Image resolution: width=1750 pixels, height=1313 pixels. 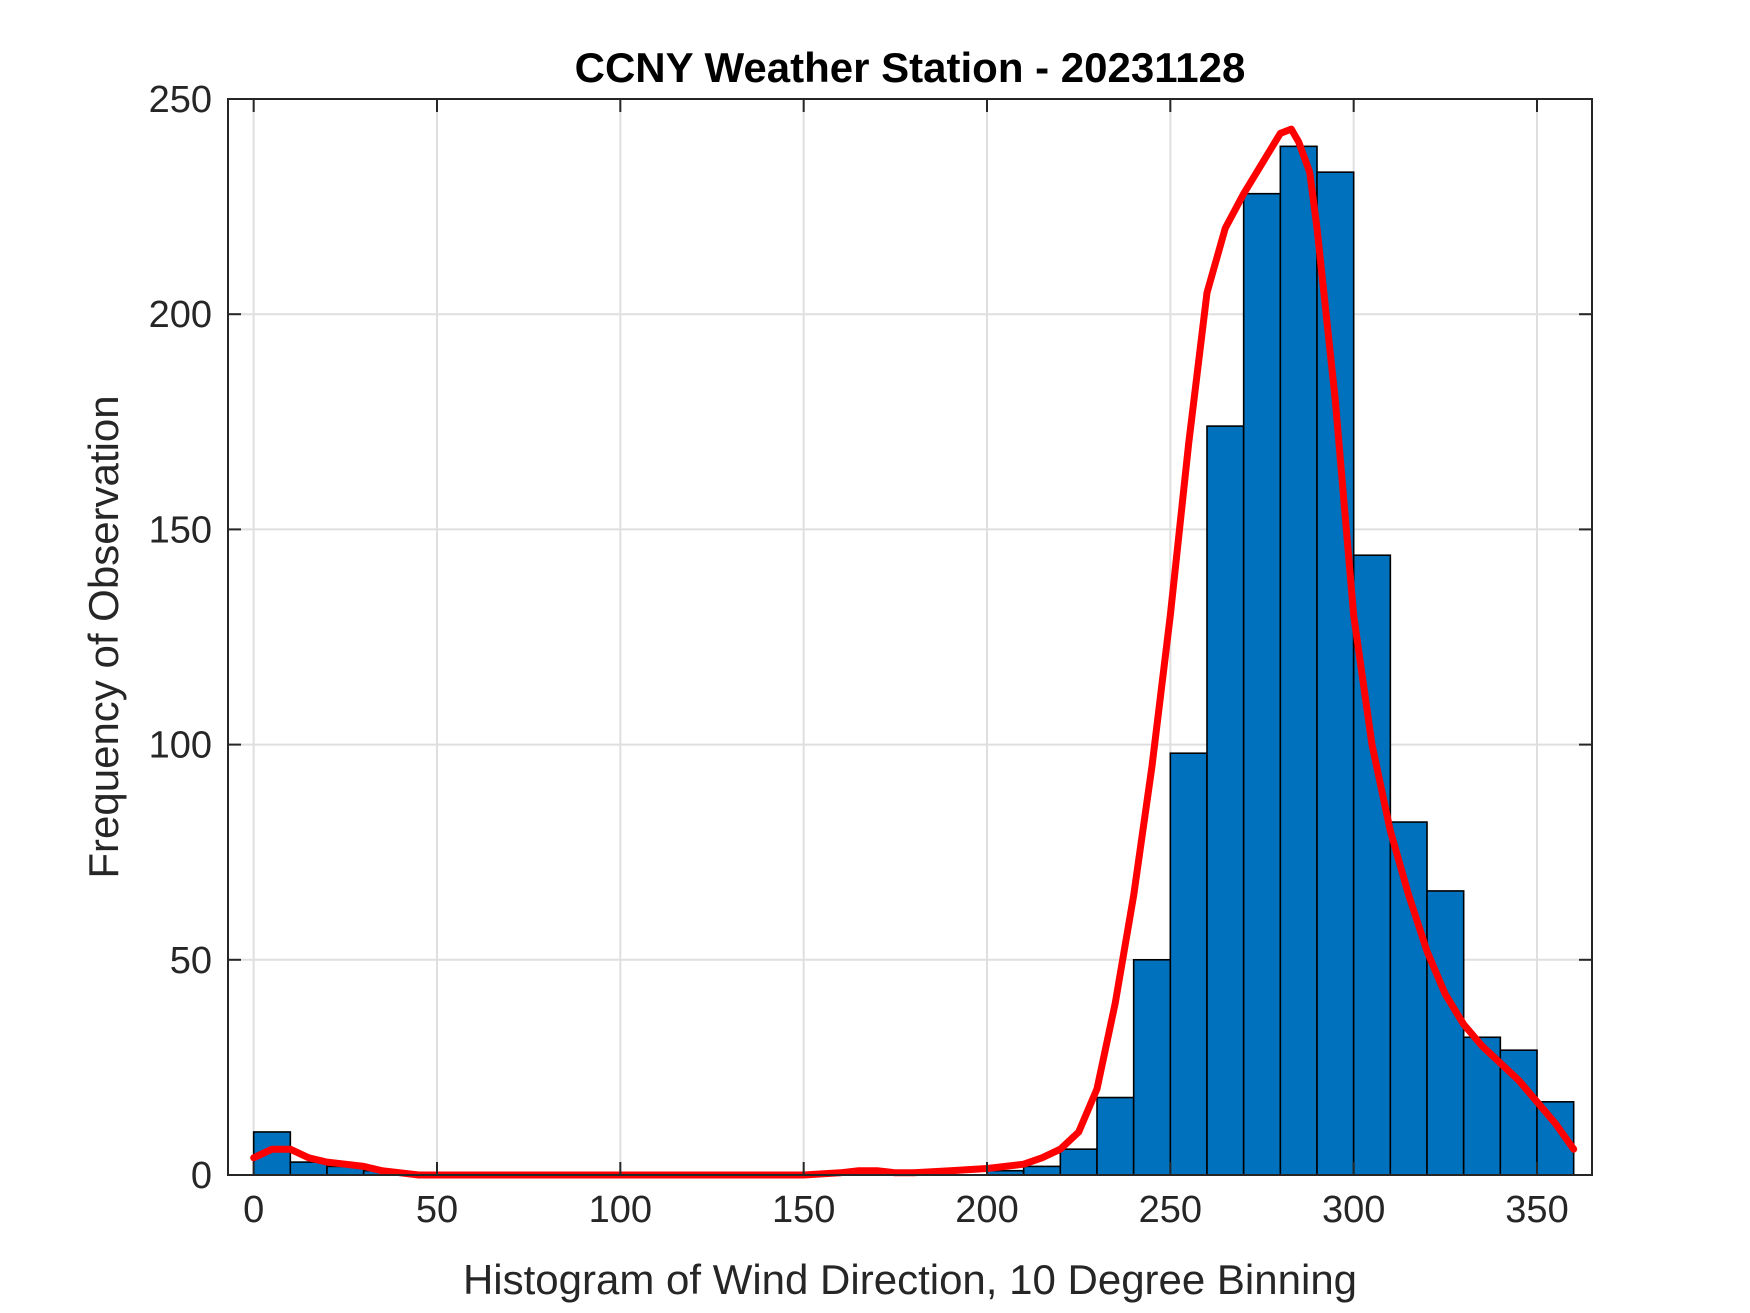 What do you see at coordinates (180, 530) in the screenshot?
I see `y-tick-label: 150` at bounding box center [180, 530].